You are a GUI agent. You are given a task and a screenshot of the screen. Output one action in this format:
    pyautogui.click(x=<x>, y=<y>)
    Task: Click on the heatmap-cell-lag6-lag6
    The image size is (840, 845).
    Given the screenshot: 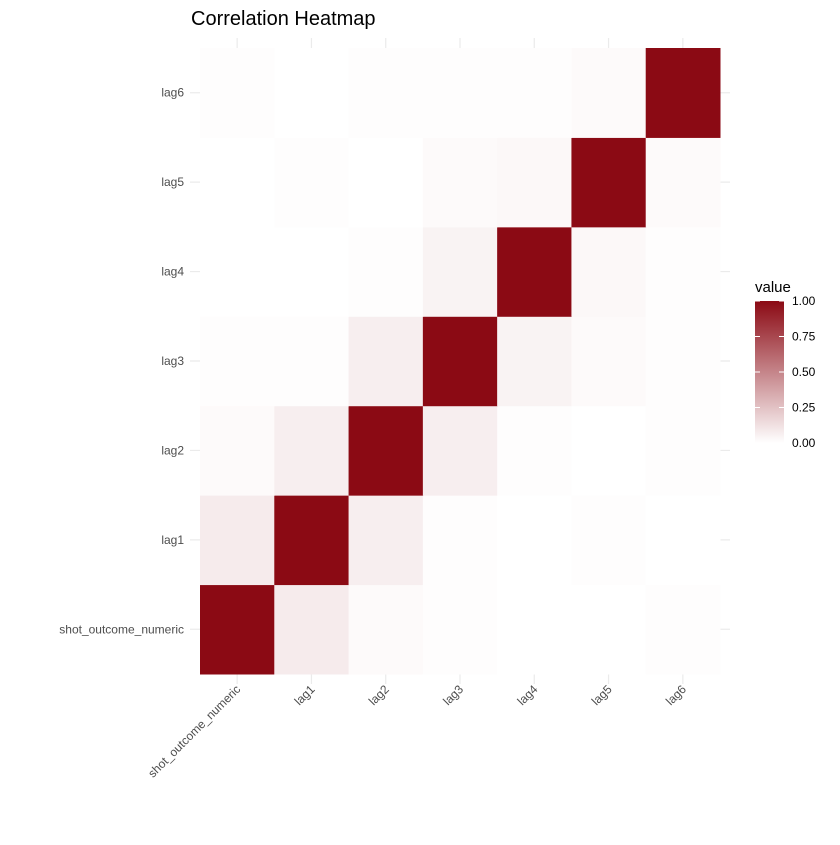 What is the action you would take?
    pyautogui.click(x=683, y=93)
    